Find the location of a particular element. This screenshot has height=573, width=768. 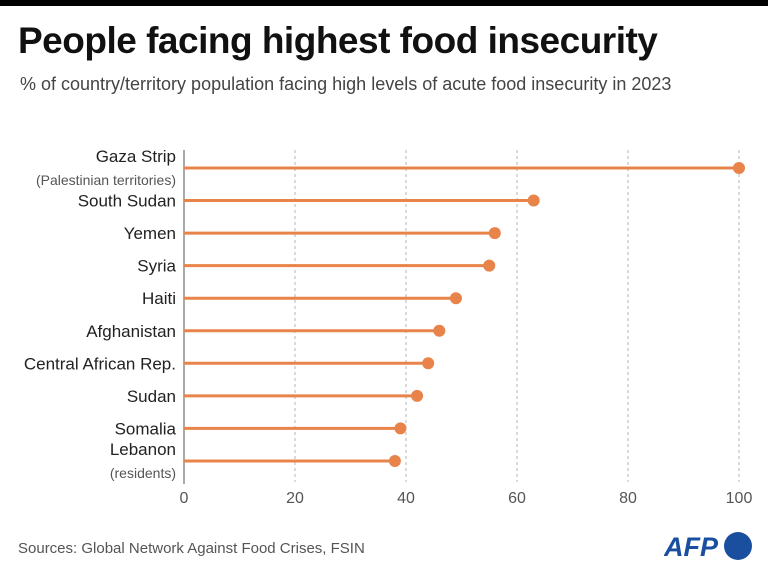

x-tick-label: 40 is located at coordinates (406, 498).